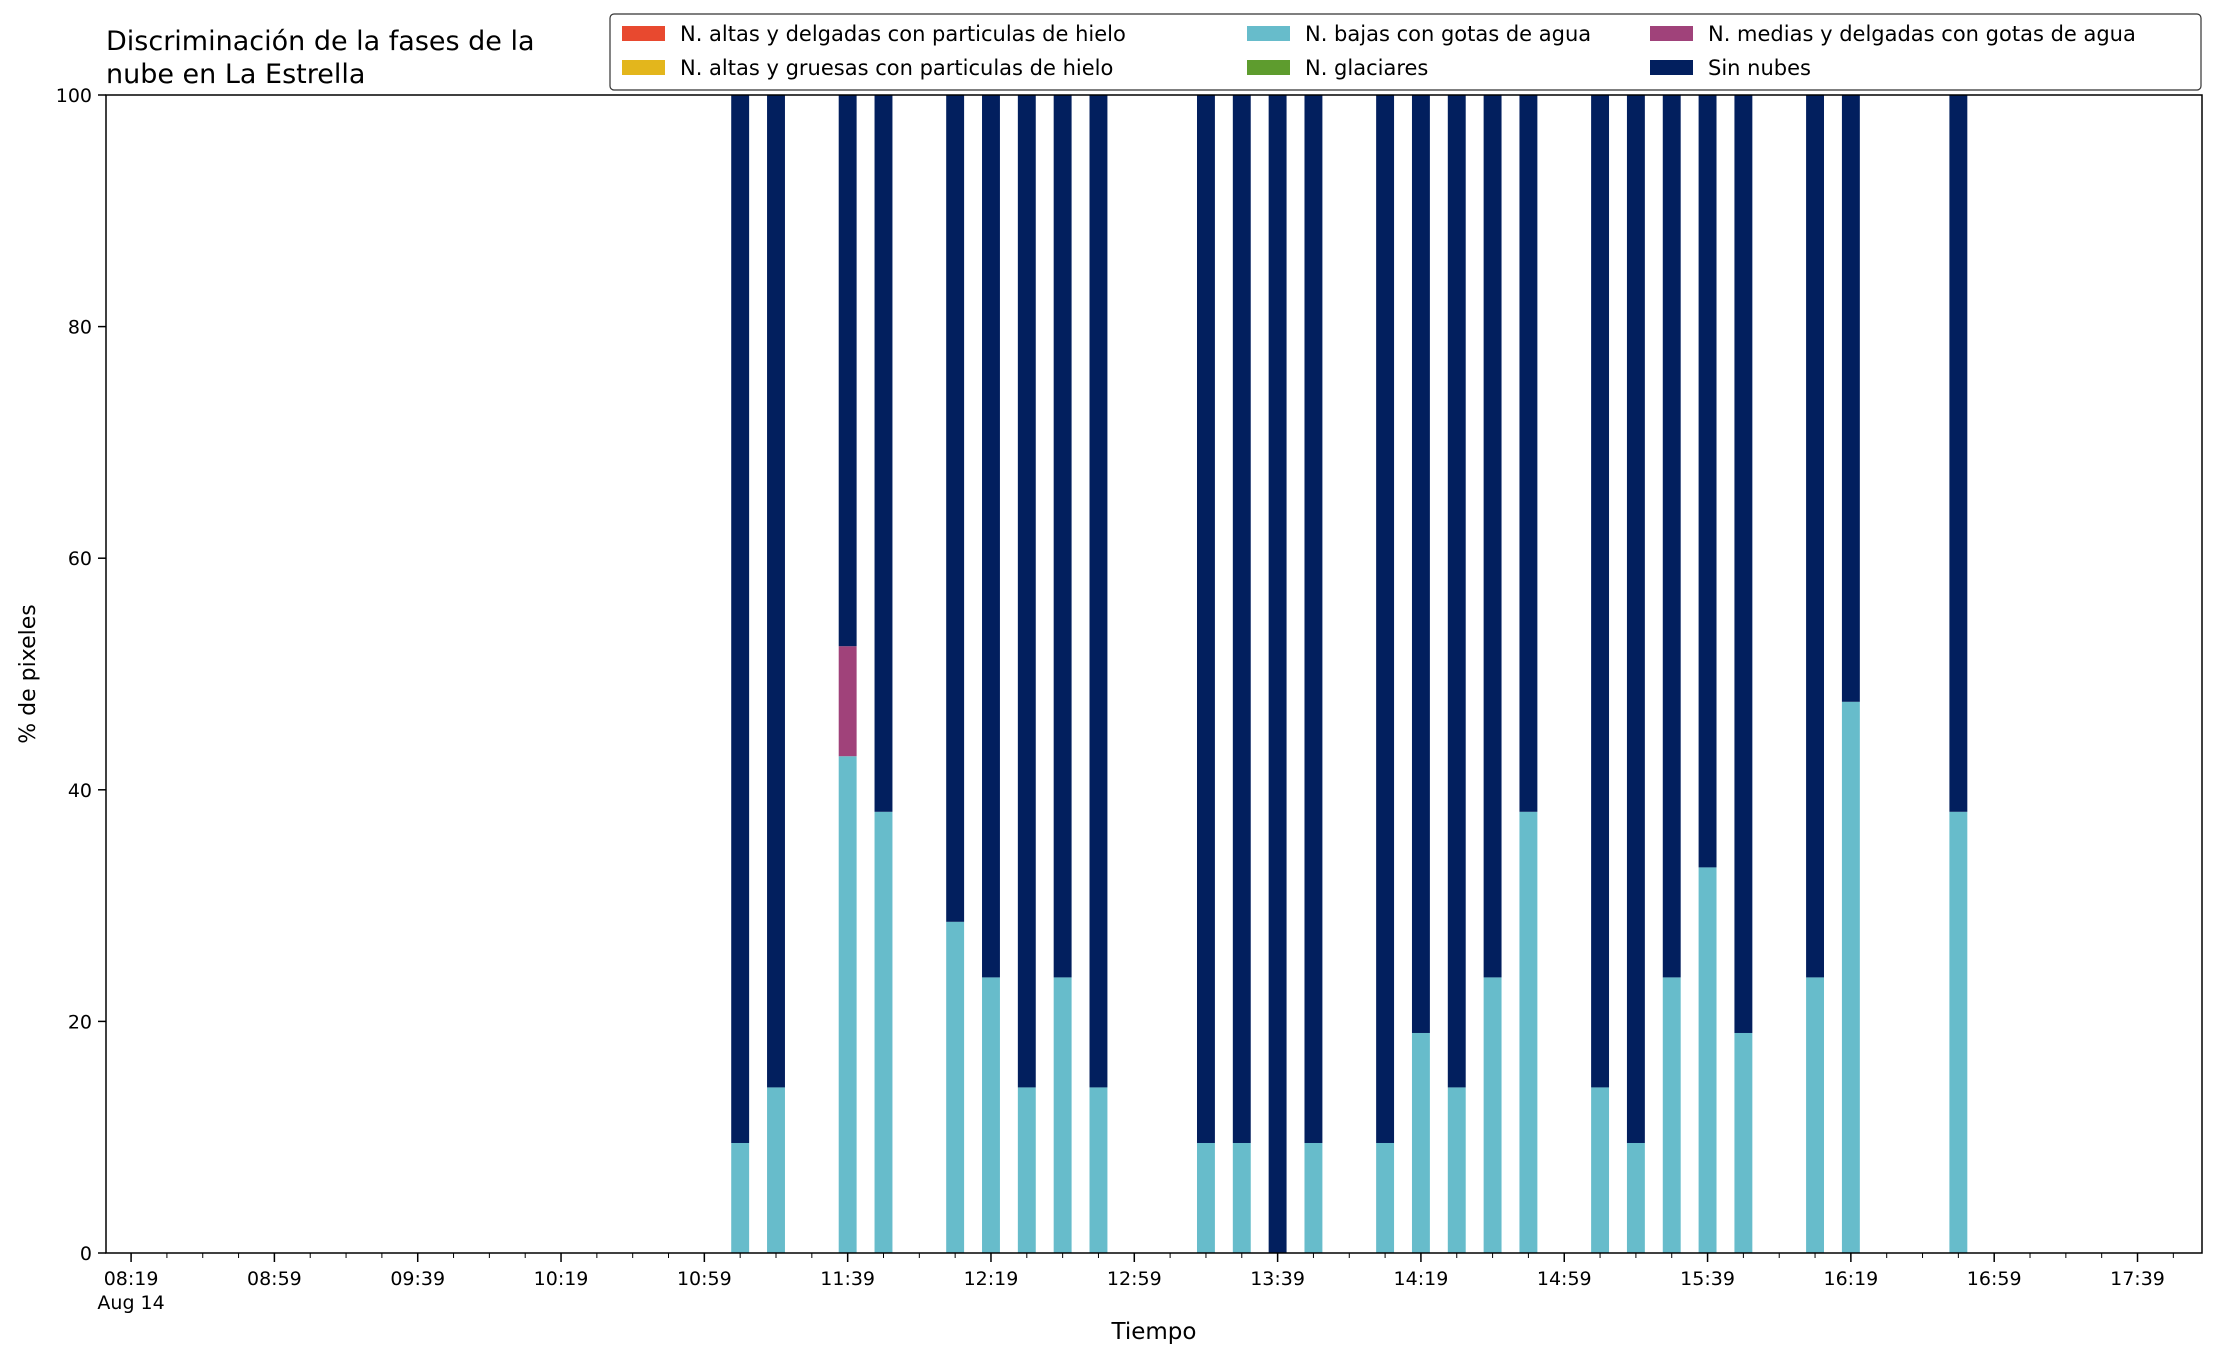 Image resolution: width=2216 pixels, height=1355 pixels. What do you see at coordinates (80, 328) in the screenshot?
I see `y-tick-label: 80` at bounding box center [80, 328].